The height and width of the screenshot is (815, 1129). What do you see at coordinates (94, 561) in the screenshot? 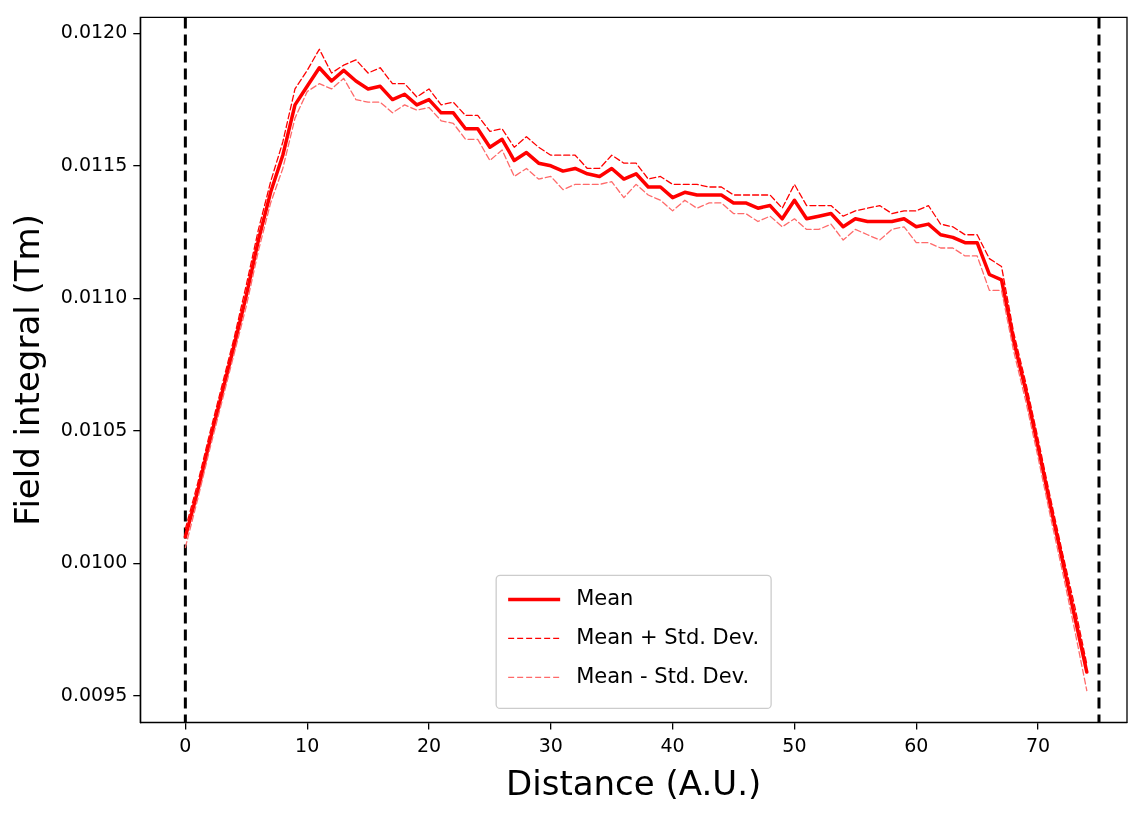
I see `y-tick-label: 0.0100` at bounding box center [94, 561].